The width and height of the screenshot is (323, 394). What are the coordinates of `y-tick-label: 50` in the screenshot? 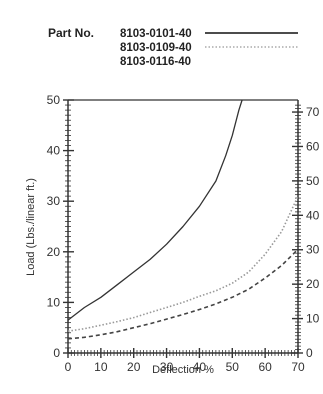 It's located at (54, 100).